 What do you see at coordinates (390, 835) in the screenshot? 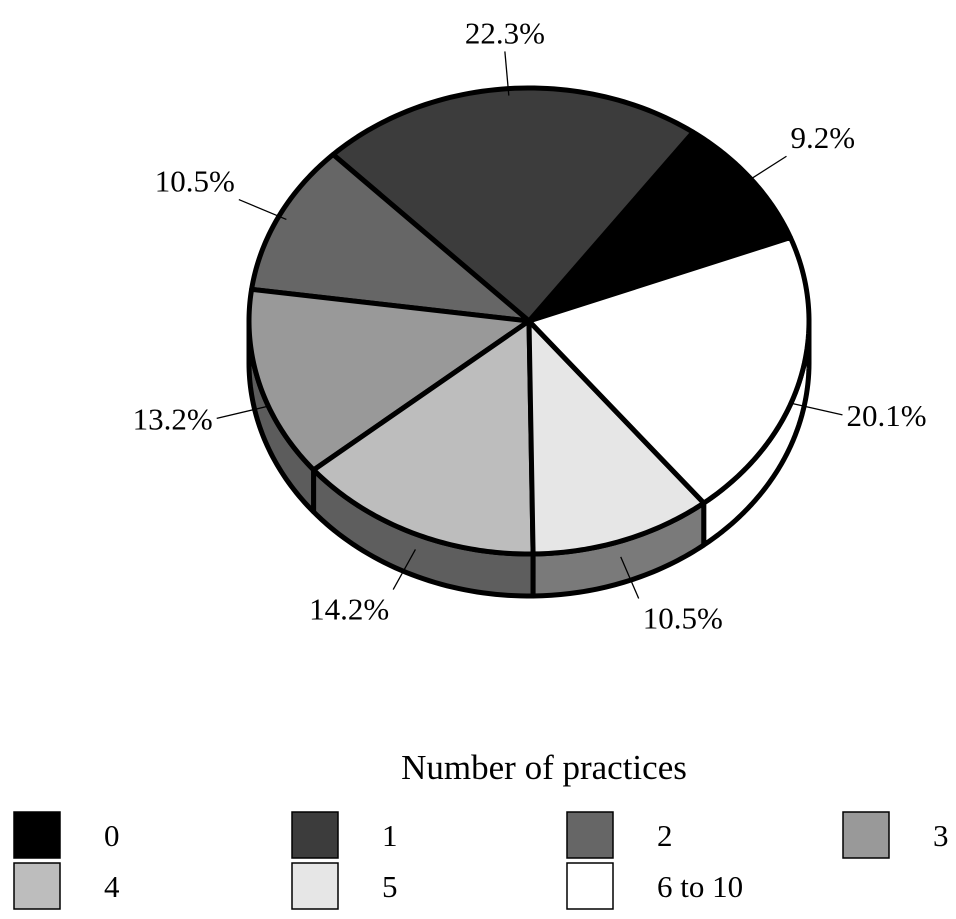
I see `legend-label-1: 1` at bounding box center [390, 835].